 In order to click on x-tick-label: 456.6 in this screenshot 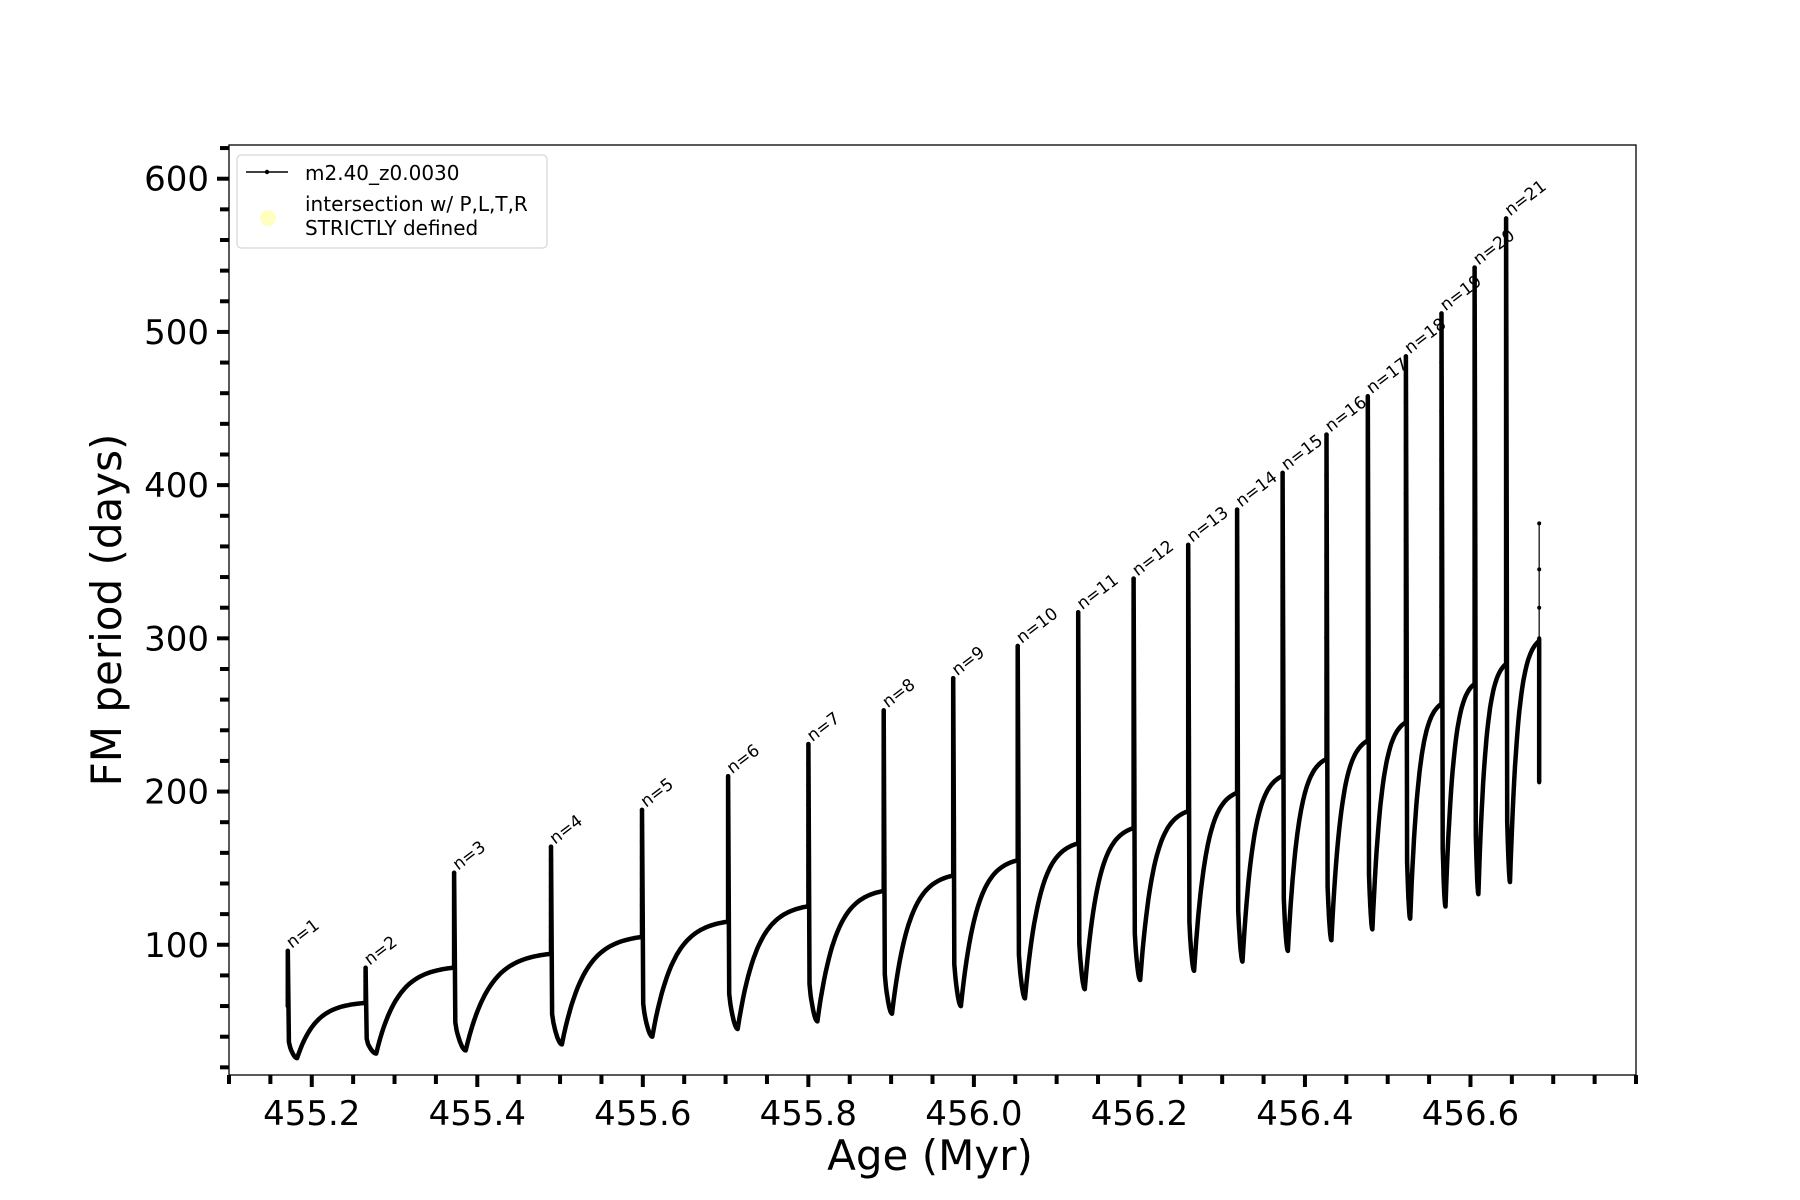, I will do `click(1470, 1114)`.